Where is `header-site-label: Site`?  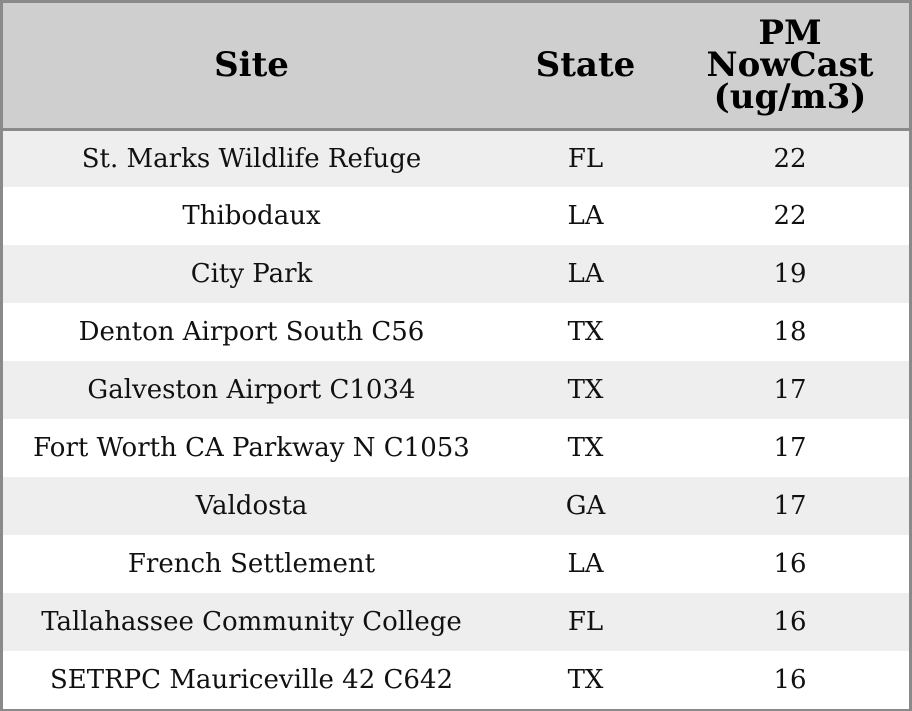
header-site-label: Site is located at coordinates (251, 65).